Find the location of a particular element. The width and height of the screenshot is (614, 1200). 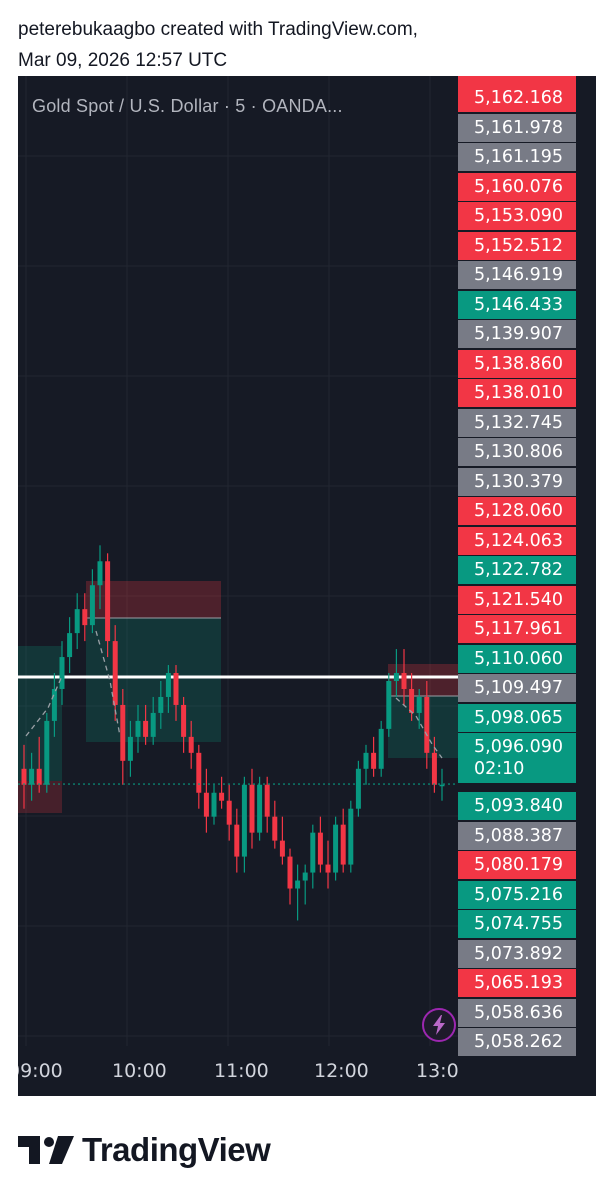

tradingview-brand-text: TradingView is located at coordinates (176, 1149).